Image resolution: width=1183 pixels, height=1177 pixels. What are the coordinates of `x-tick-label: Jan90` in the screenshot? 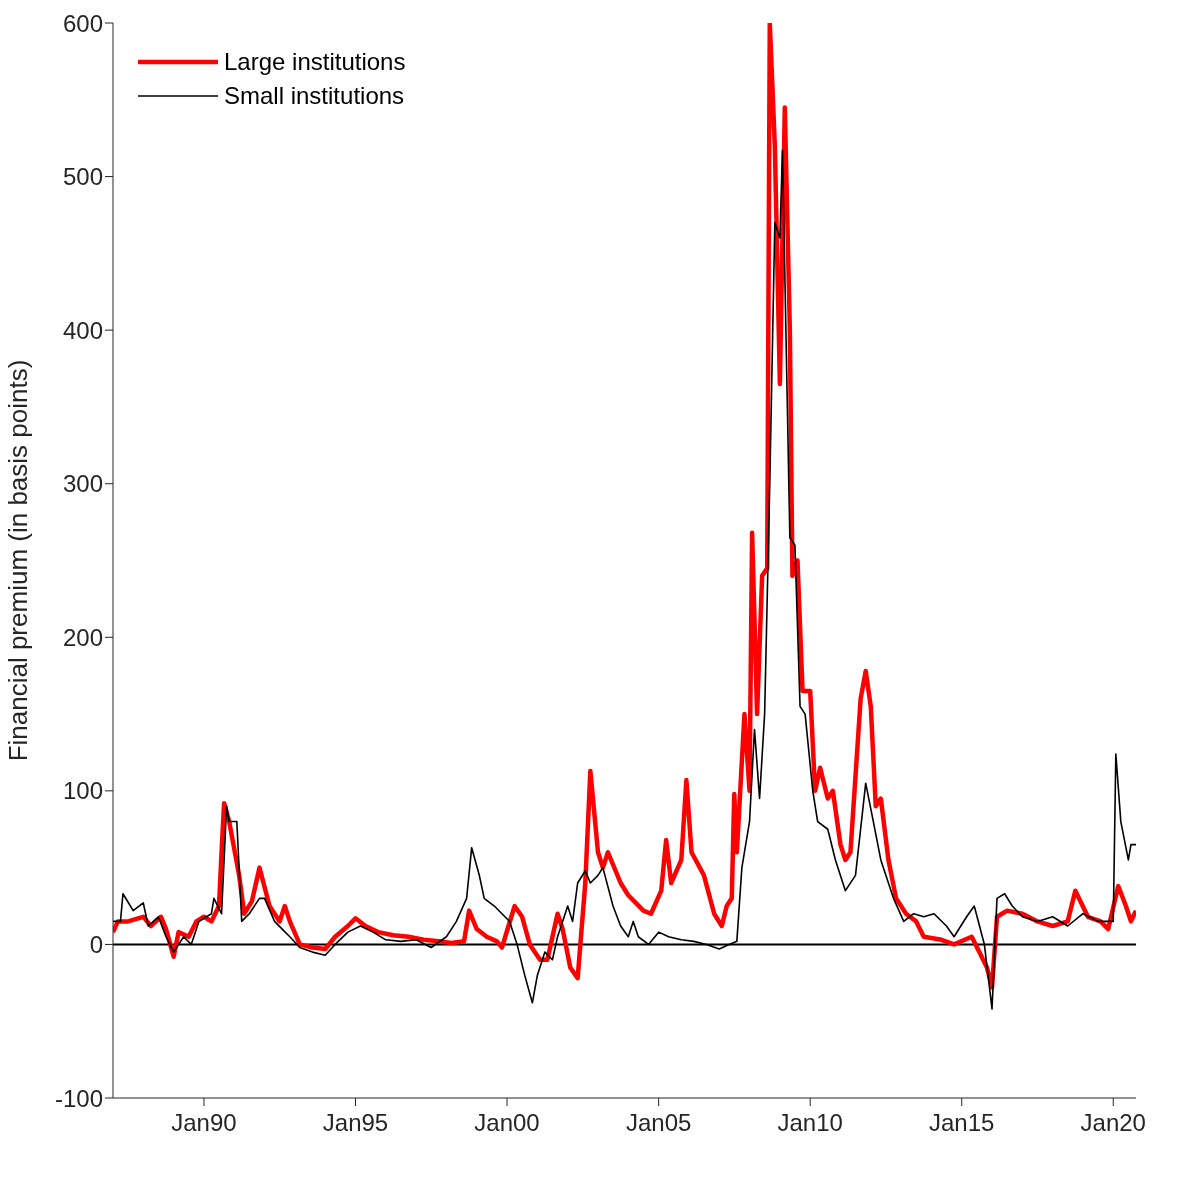 It's located at (204, 1123).